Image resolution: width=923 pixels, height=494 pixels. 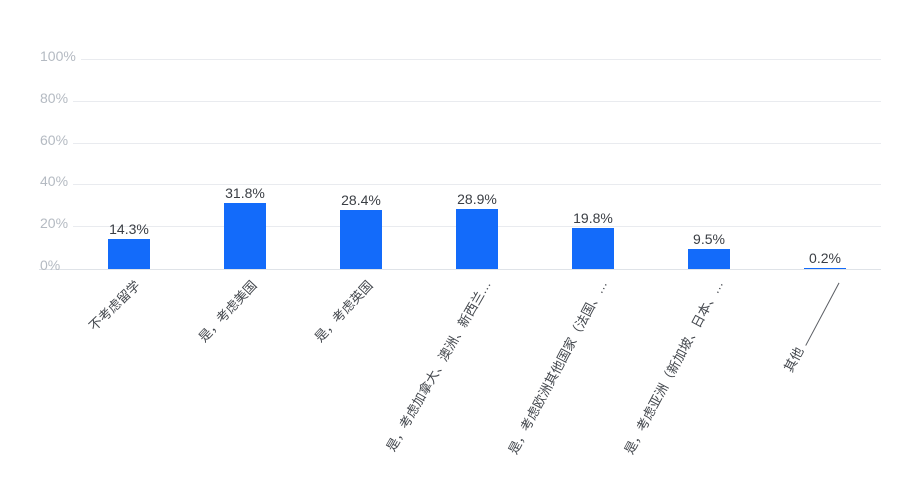 I want to click on y-tick-label: 40%, so click(x=54, y=181).